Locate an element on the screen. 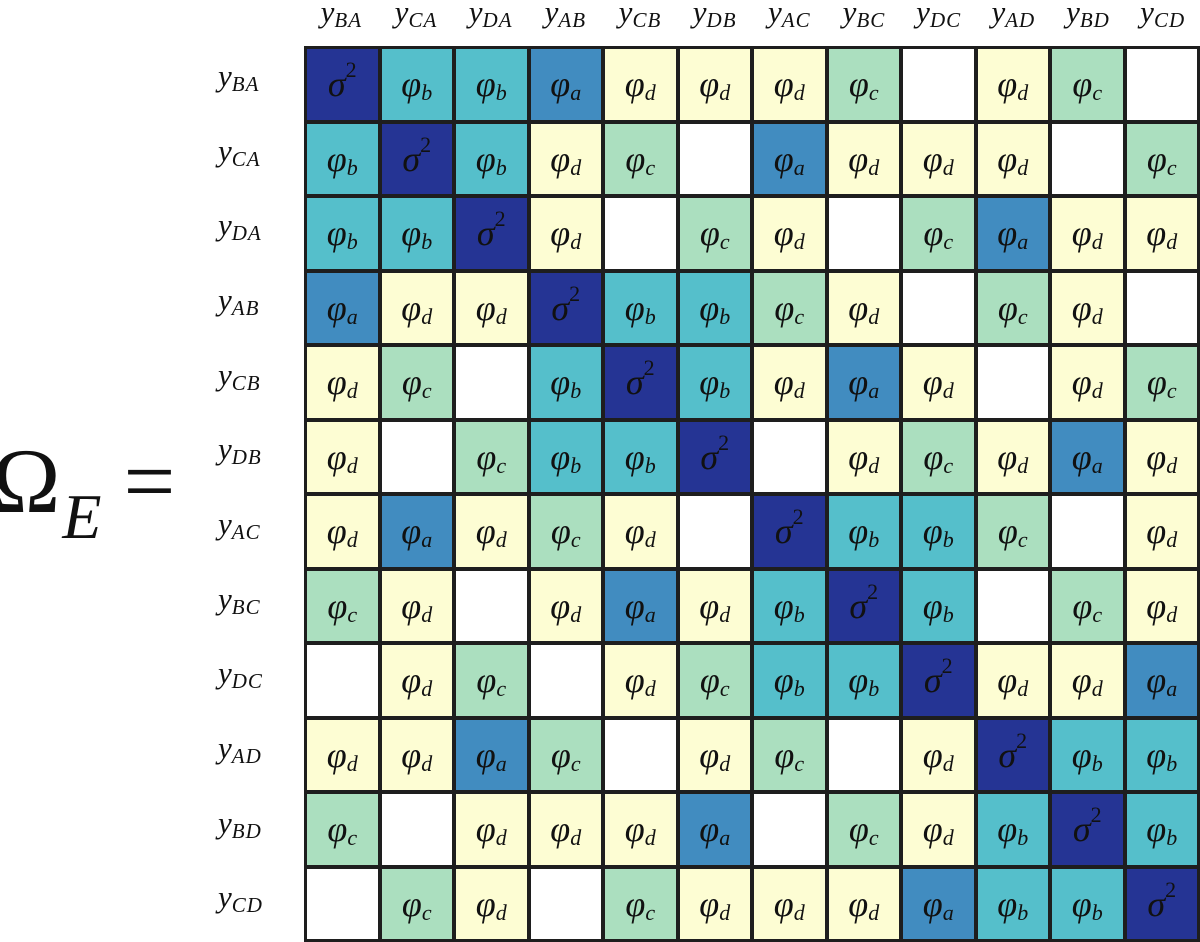 This screenshot has width=1200, height=942. column-label: yBC is located at coordinates (864, 16).